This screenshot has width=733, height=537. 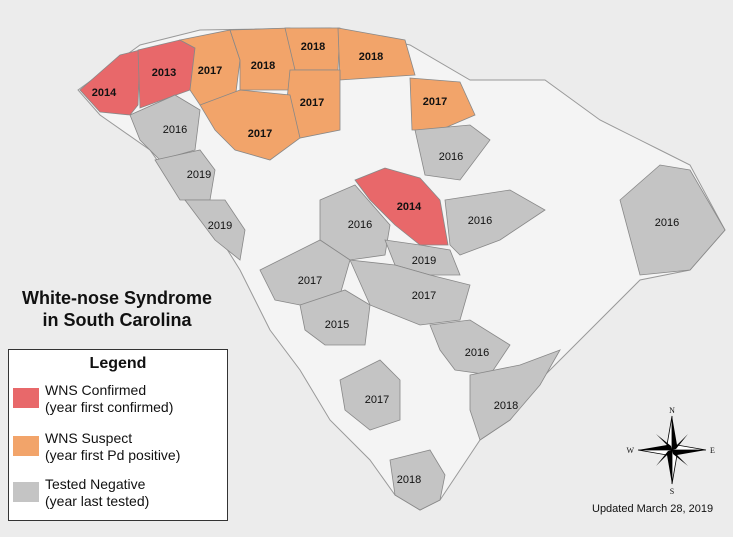 I want to click on legend-title: Legend, so click(x=118, y=363).